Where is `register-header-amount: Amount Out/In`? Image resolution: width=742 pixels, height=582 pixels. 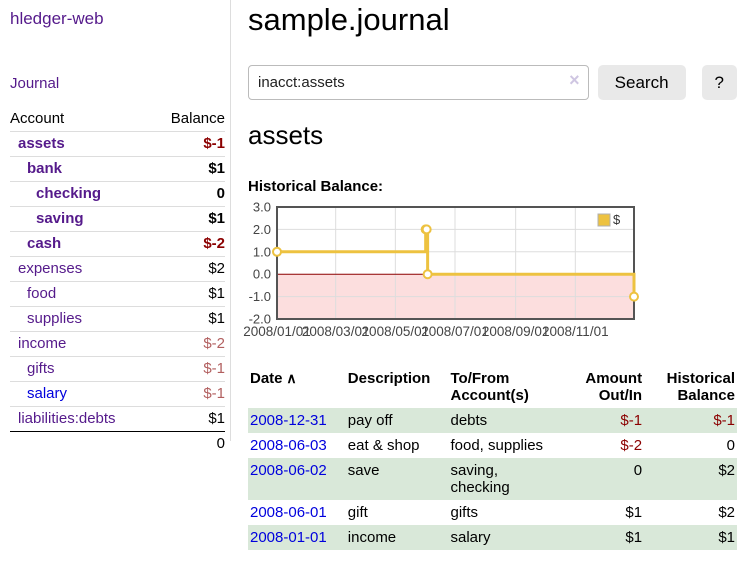 register-header-amount: Amount Out/In is located at coordinates (614, 387).